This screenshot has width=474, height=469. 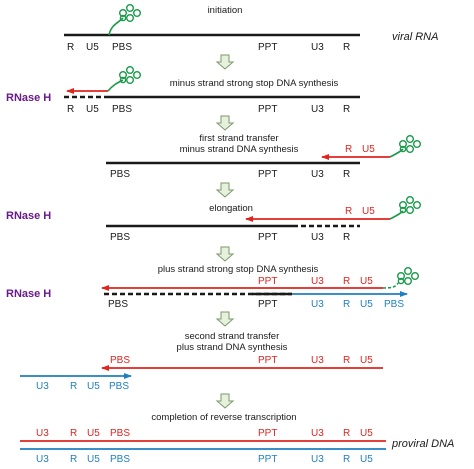 I want to click on step-title: elongation, so click(x=231, y=208).